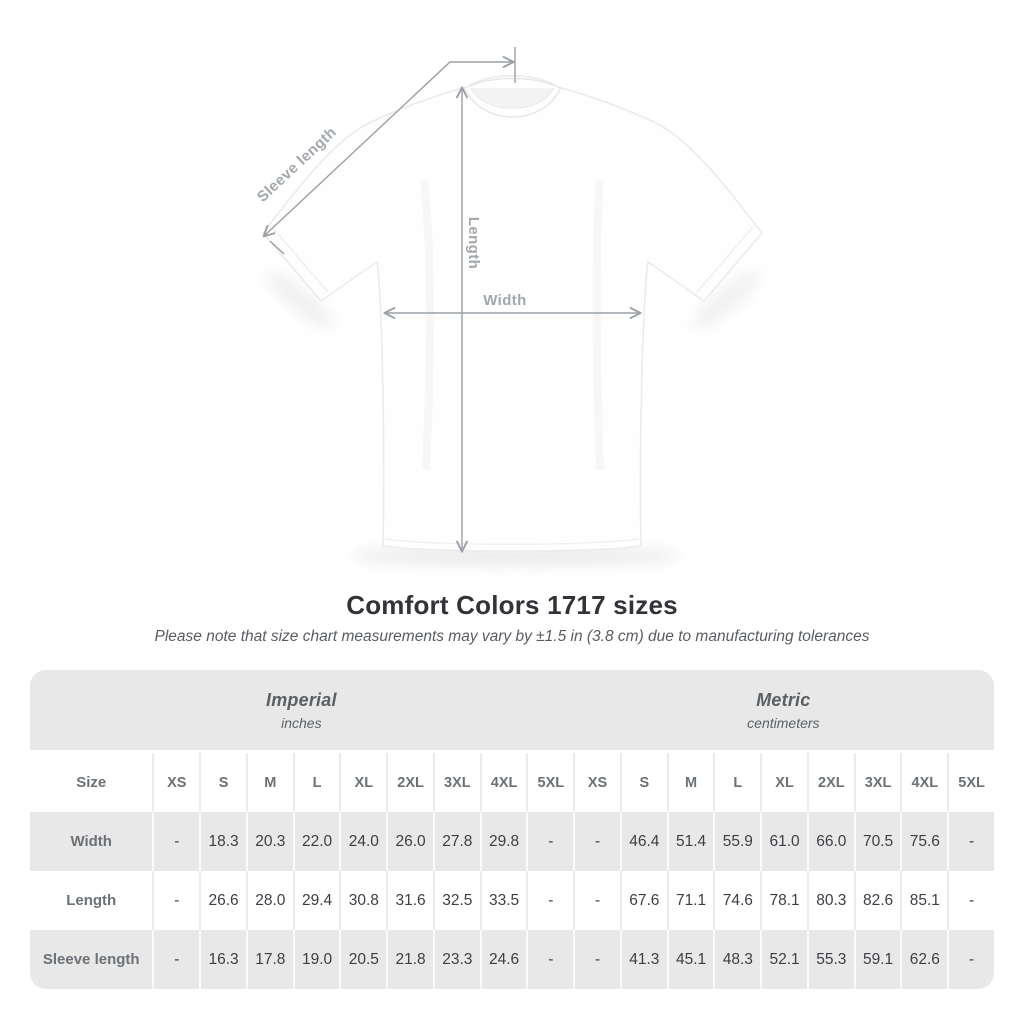 This screenshot has width=1024, height=1024. Describe the element at coordinates (643, 782) in the screenshot. I see `size-header-metric-s: S` at that location.